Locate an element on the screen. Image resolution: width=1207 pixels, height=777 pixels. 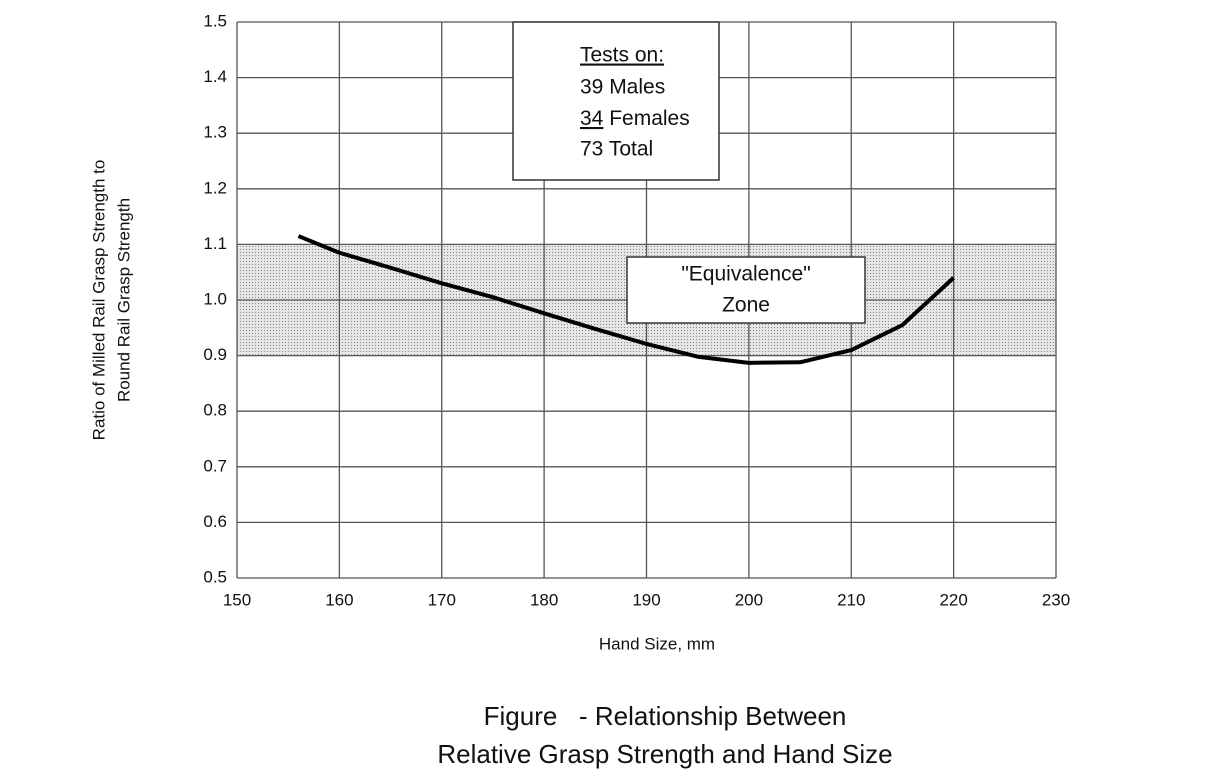
zone-label: Zone is located at coordinates (746, 305).